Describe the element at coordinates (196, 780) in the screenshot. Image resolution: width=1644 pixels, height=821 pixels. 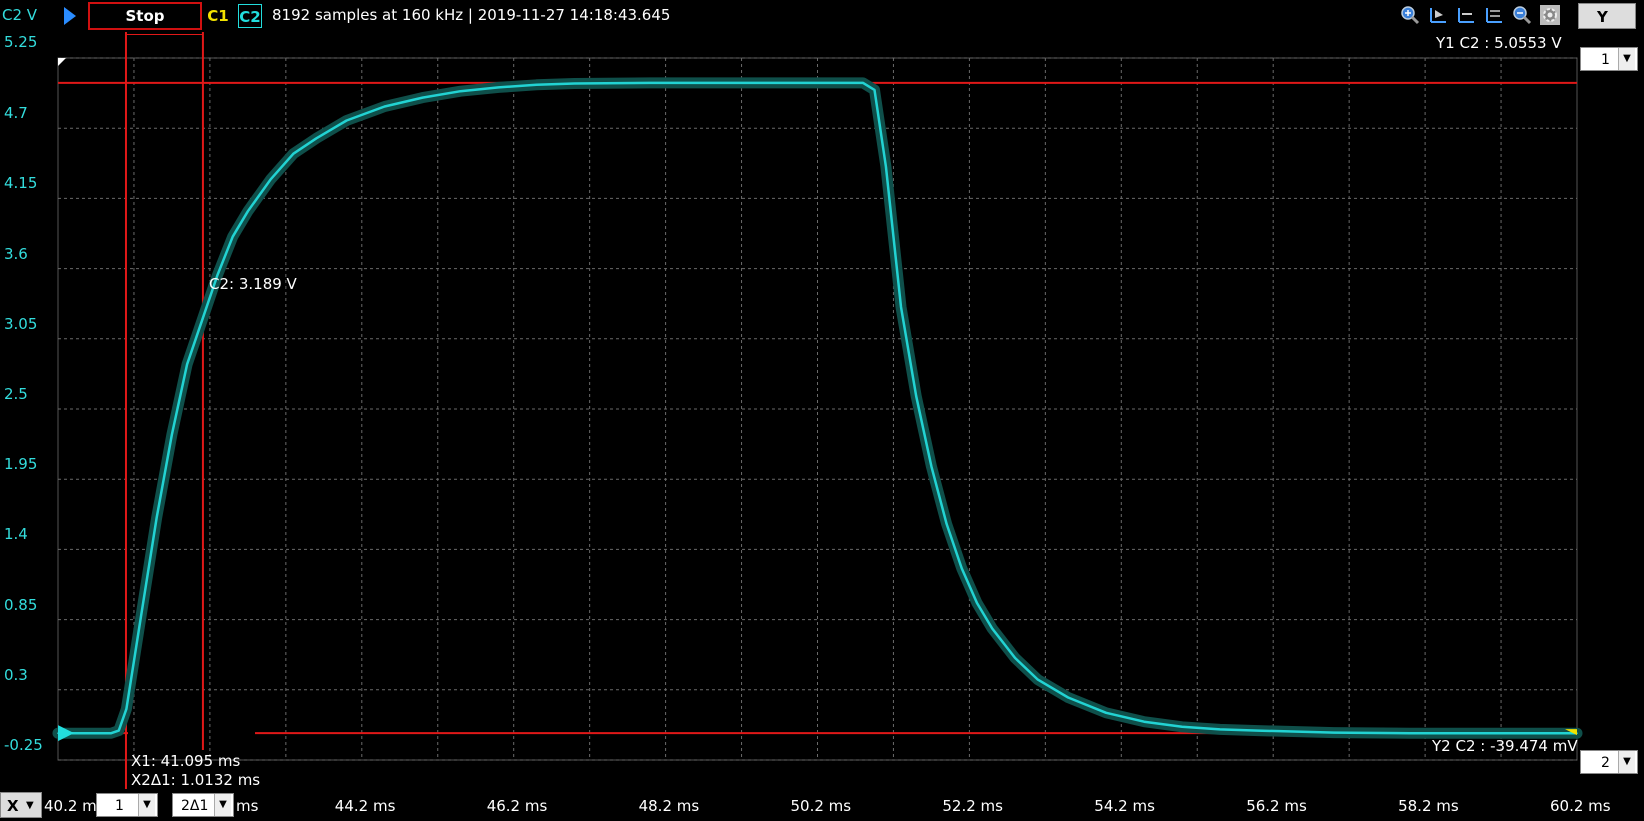
I see `x2-cursor-label: X2Δ1: 1.0132 ms` at that location.